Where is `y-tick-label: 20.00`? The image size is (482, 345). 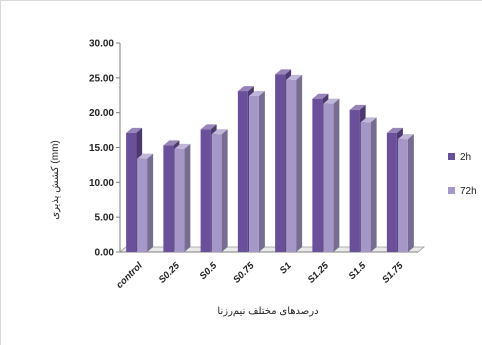 y-tick-label: 20.00 is located at coordinates (101, 113).